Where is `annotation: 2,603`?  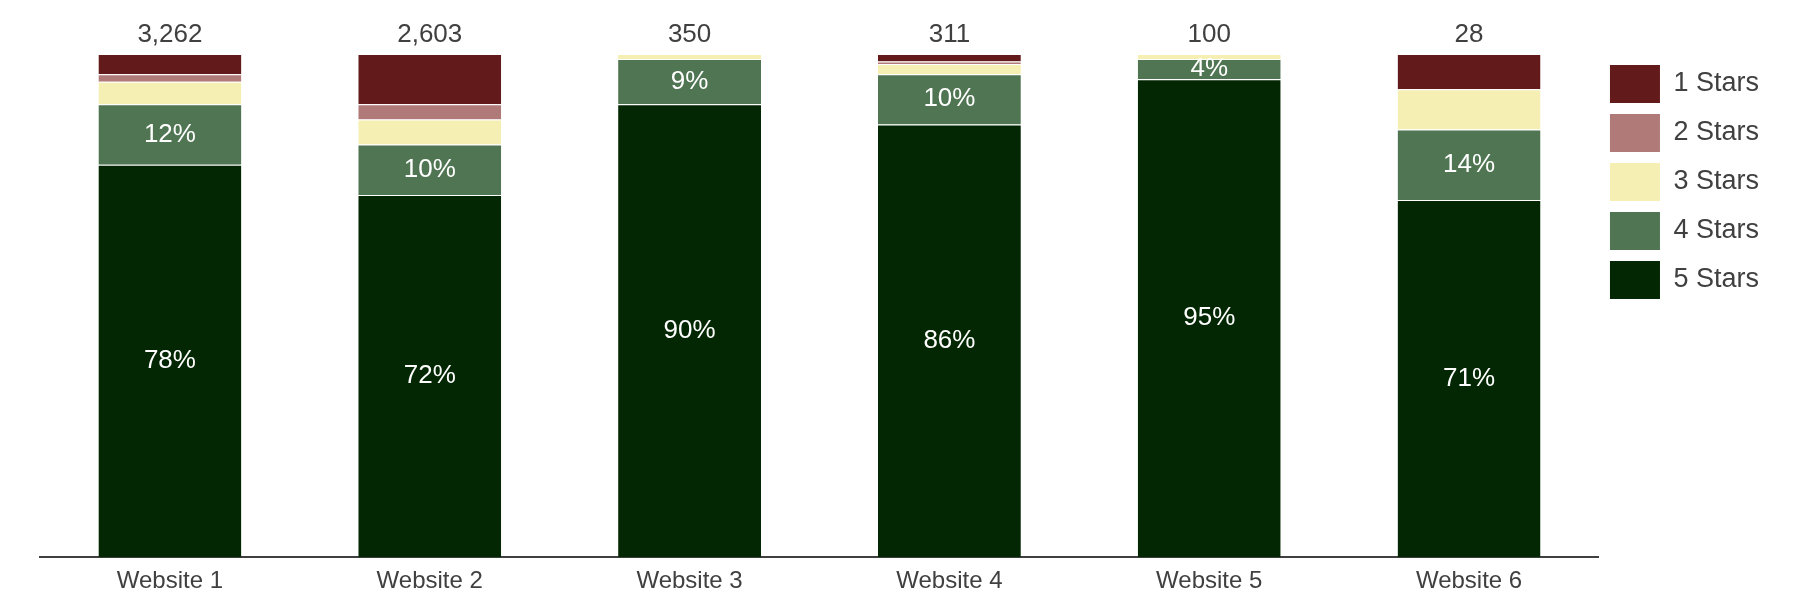
annotation: 2,603 is located at coordinates (430, 33).